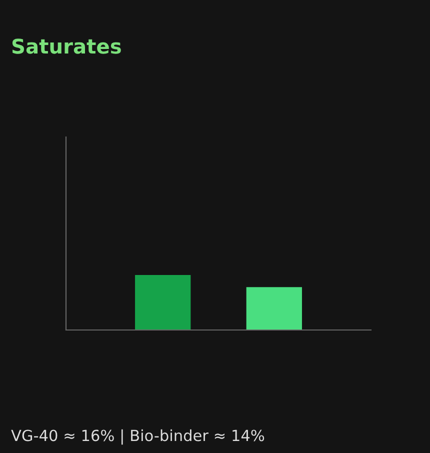 This screenshot has width=430, height=453. I want to click on text: VG-40 ≈ 16% | Bio-binder ≈ 14%, so click(137, 437).